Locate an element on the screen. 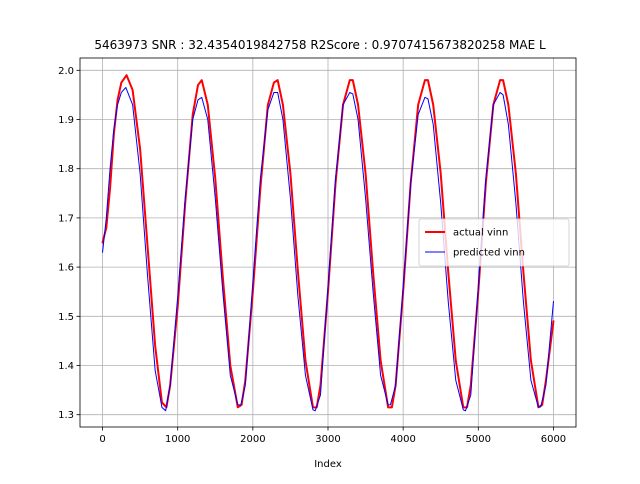 This screenshot has width=640, height=484. x-tick-label-5: 5000 is located at coordinates (478, 439).